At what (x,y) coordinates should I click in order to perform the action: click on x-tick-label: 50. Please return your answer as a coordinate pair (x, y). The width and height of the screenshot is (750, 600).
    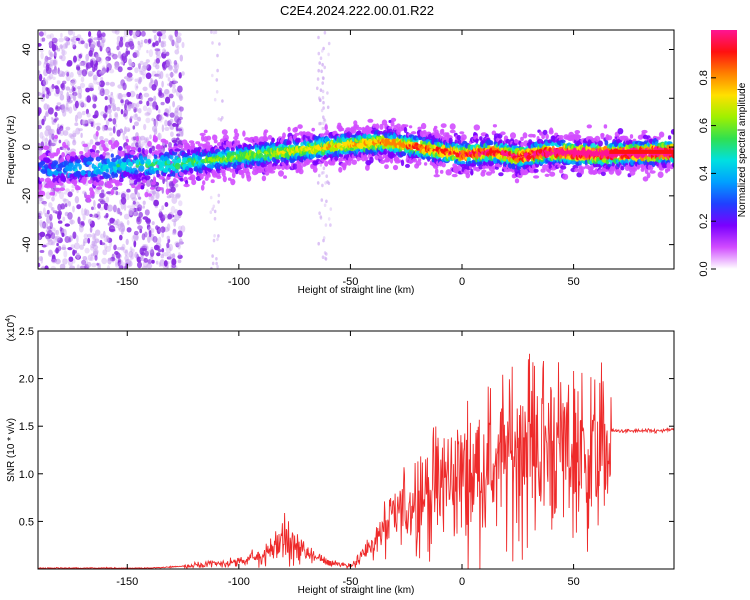
    Looking at the image, I should click on (573, 282).